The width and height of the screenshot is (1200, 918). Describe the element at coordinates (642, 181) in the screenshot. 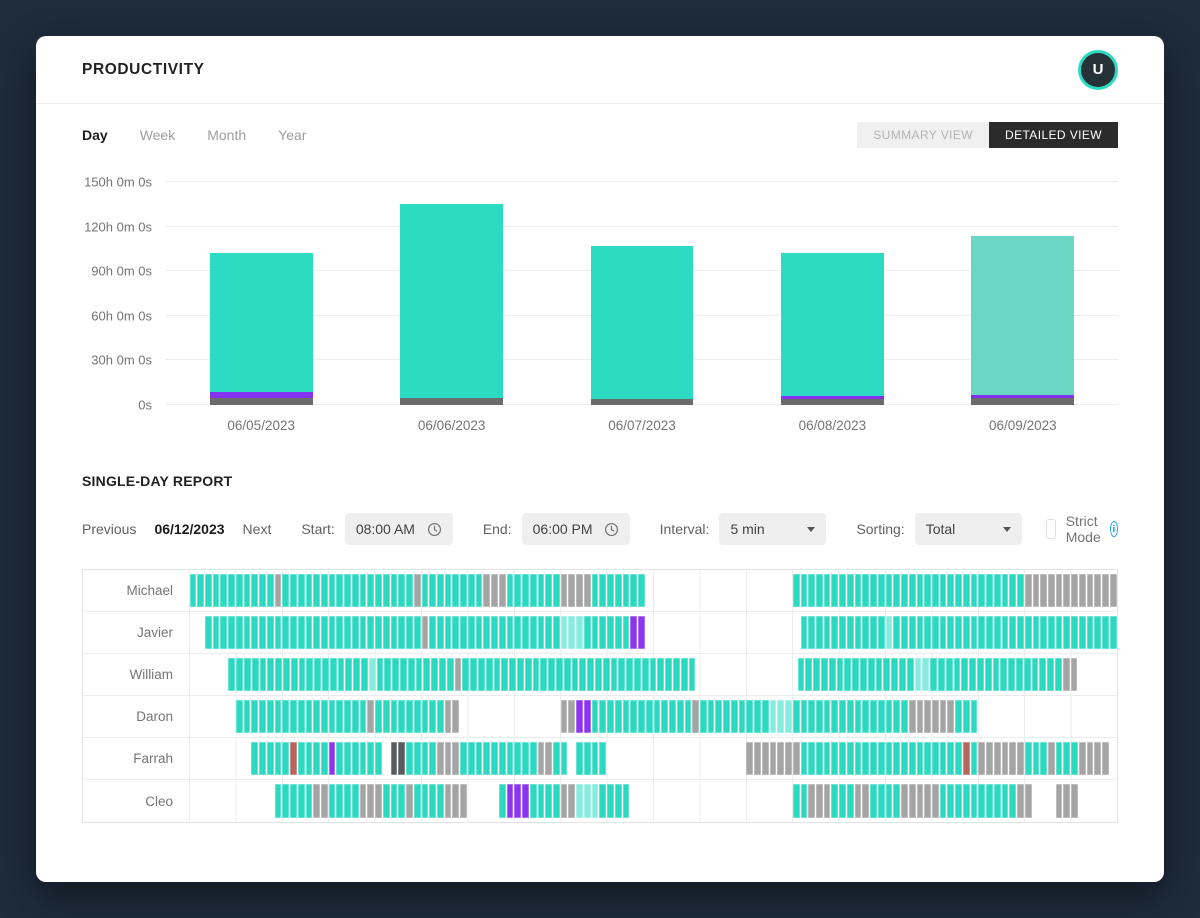

I see `gridline` at that location.